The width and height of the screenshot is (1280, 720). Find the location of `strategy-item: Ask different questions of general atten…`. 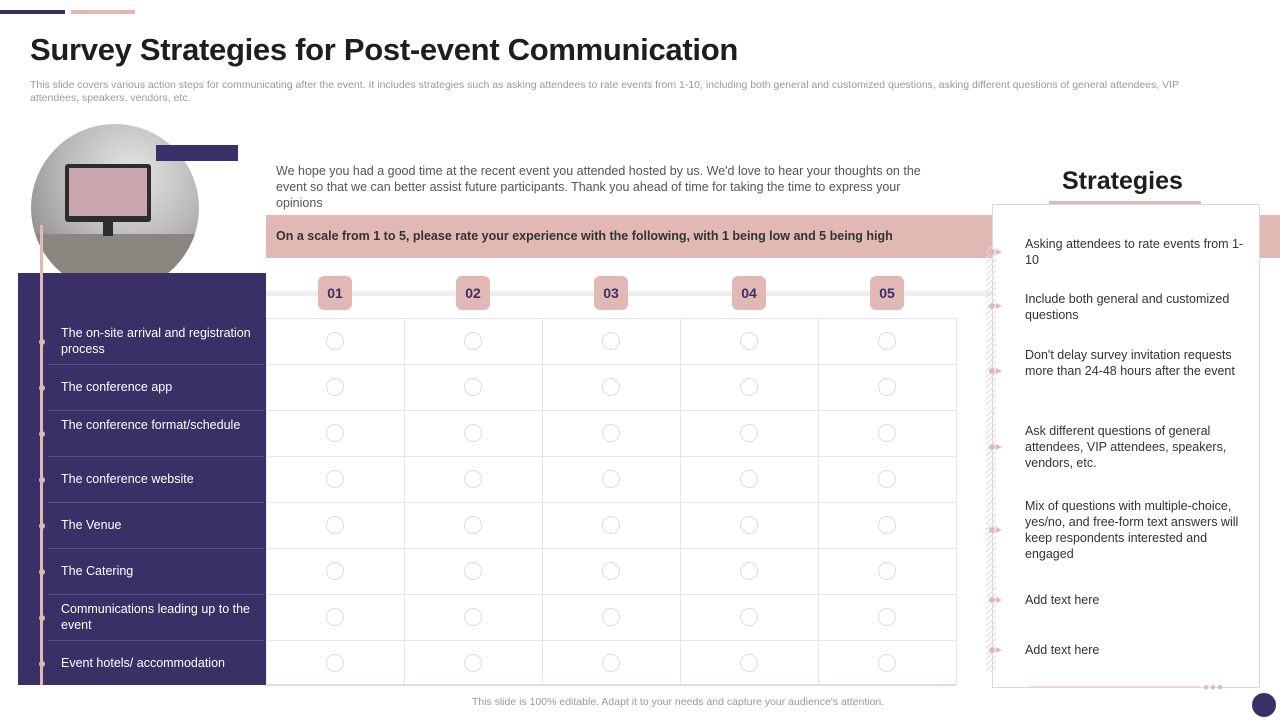

strategy-item: Ask different questions of general atten… is located at coordinates (1126, 447).